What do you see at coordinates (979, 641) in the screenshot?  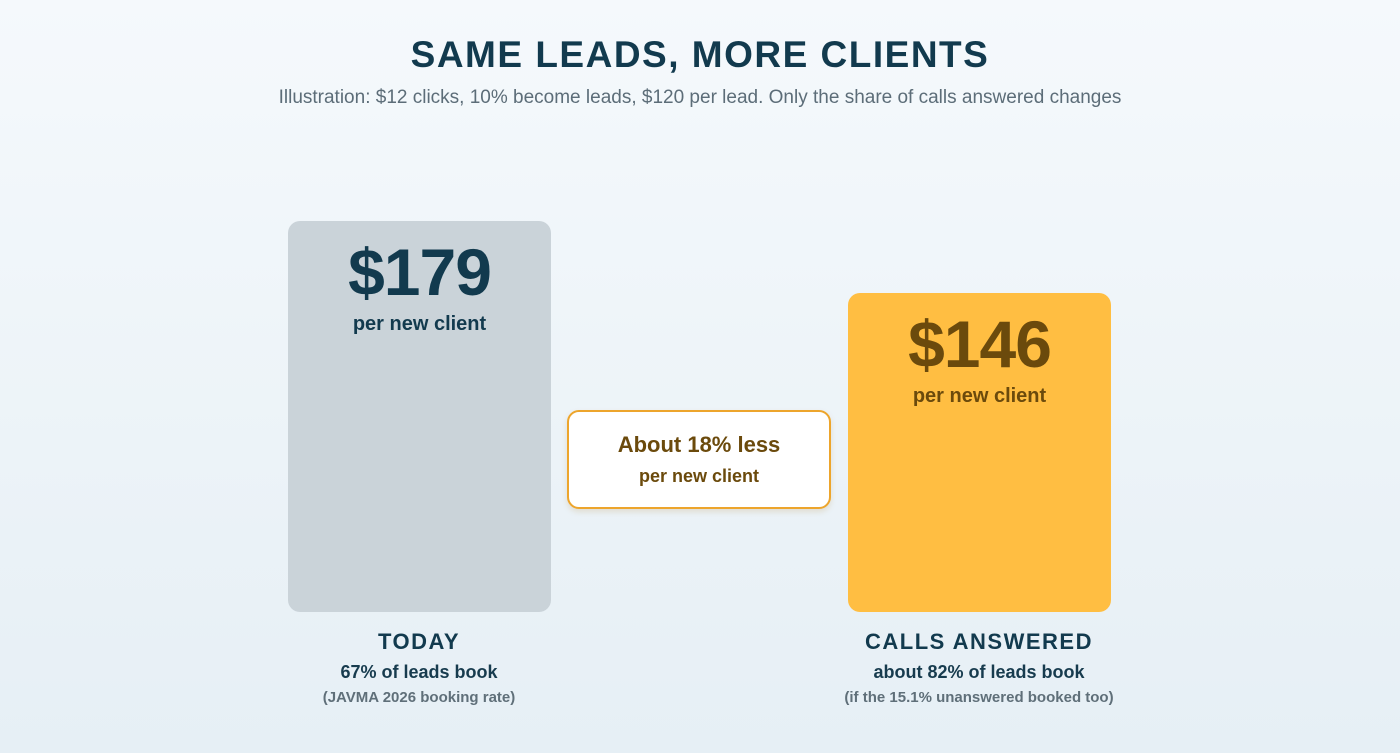 I see `category-title-calls-answered: CALLS ANSWERED` at bounding box center [979, 641].